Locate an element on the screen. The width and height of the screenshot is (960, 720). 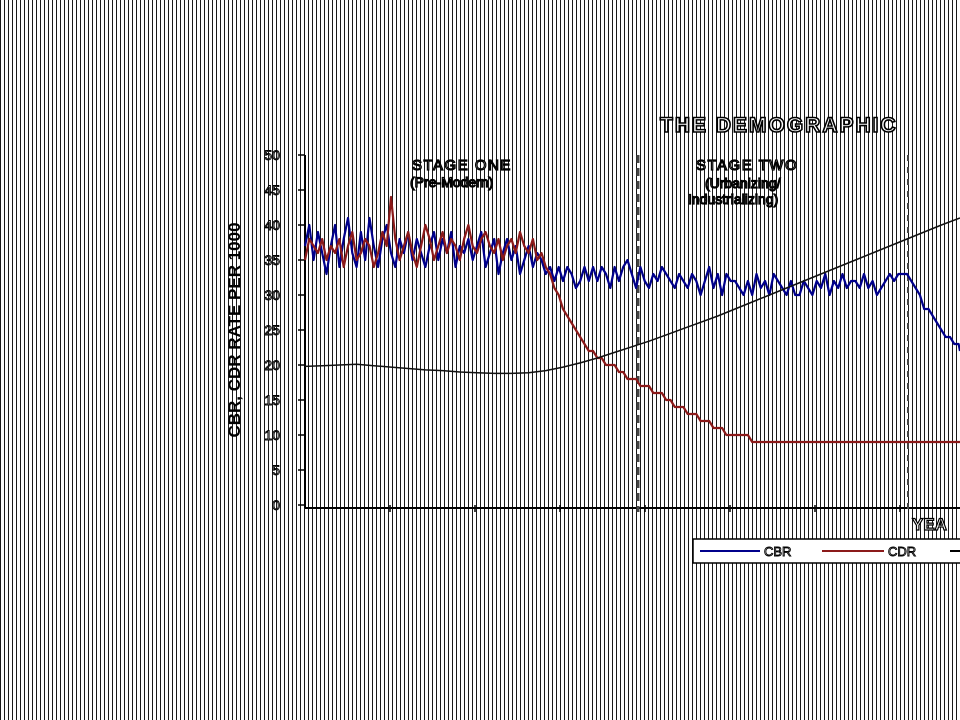
y-tick-label: 20 is located at coordinates (272, 365).